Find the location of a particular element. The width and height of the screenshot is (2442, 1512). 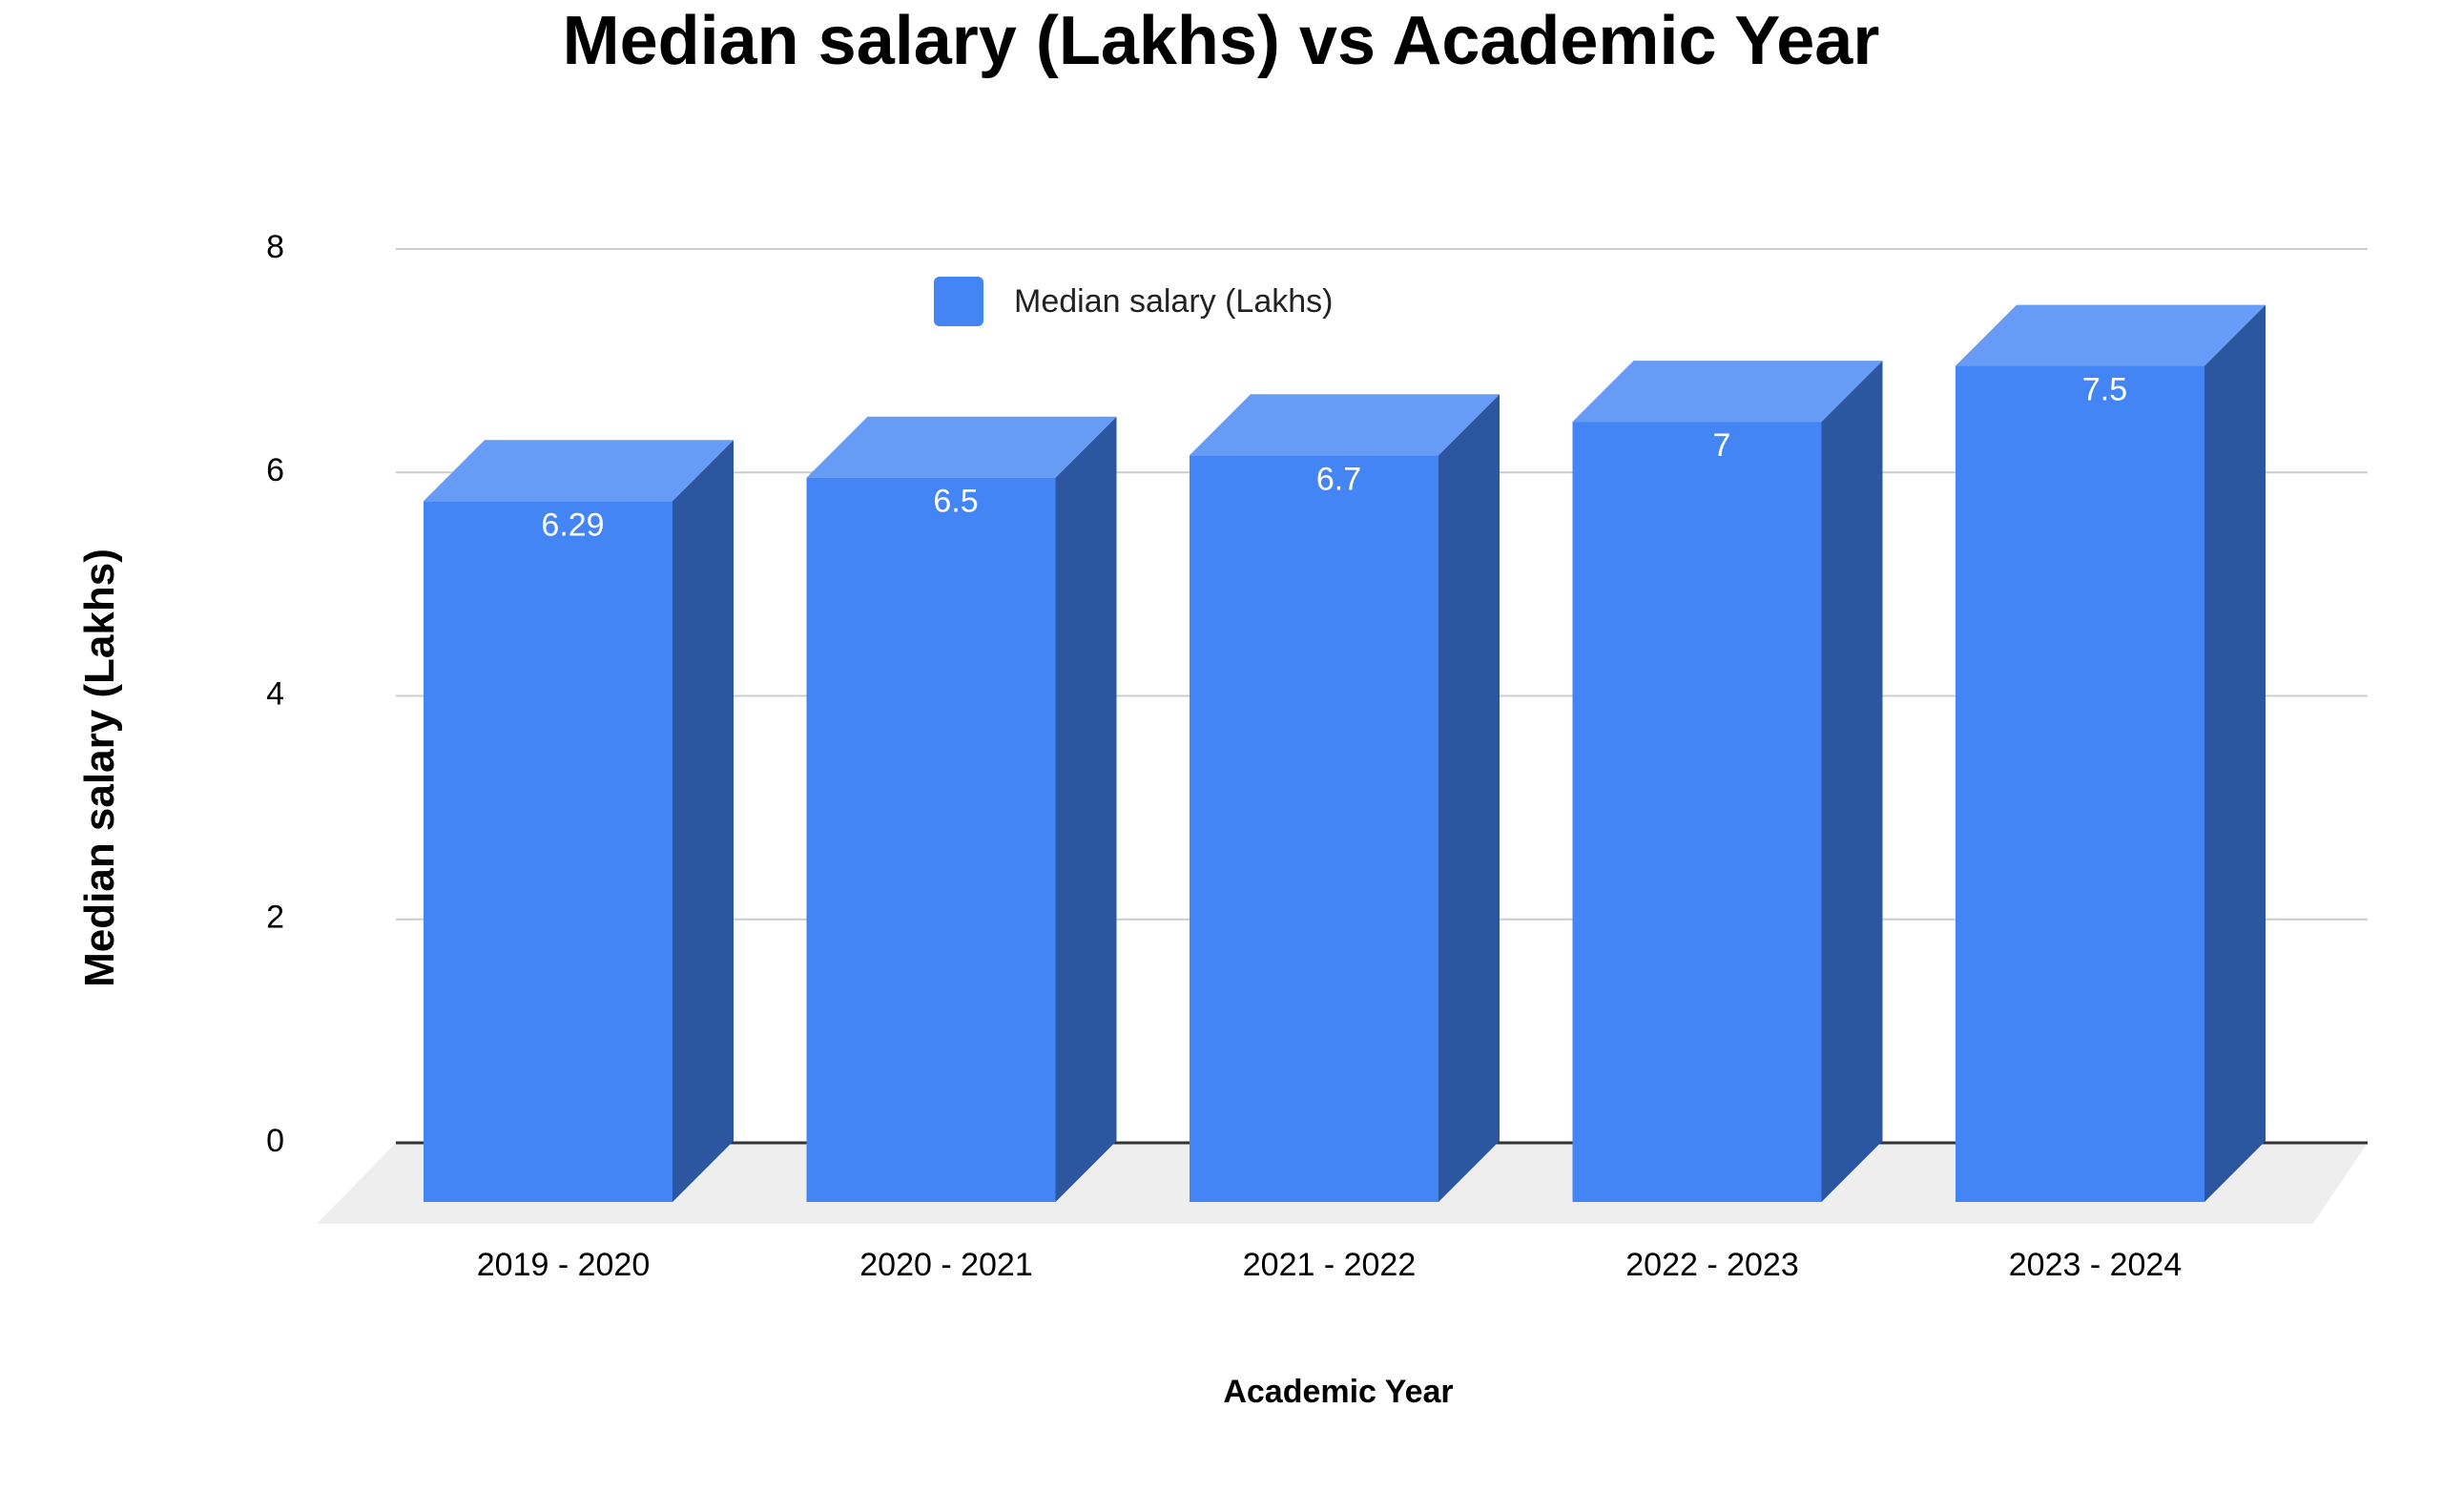

x-tick-label: 2023 - 2024 is located at coordinates (2096, 1265).